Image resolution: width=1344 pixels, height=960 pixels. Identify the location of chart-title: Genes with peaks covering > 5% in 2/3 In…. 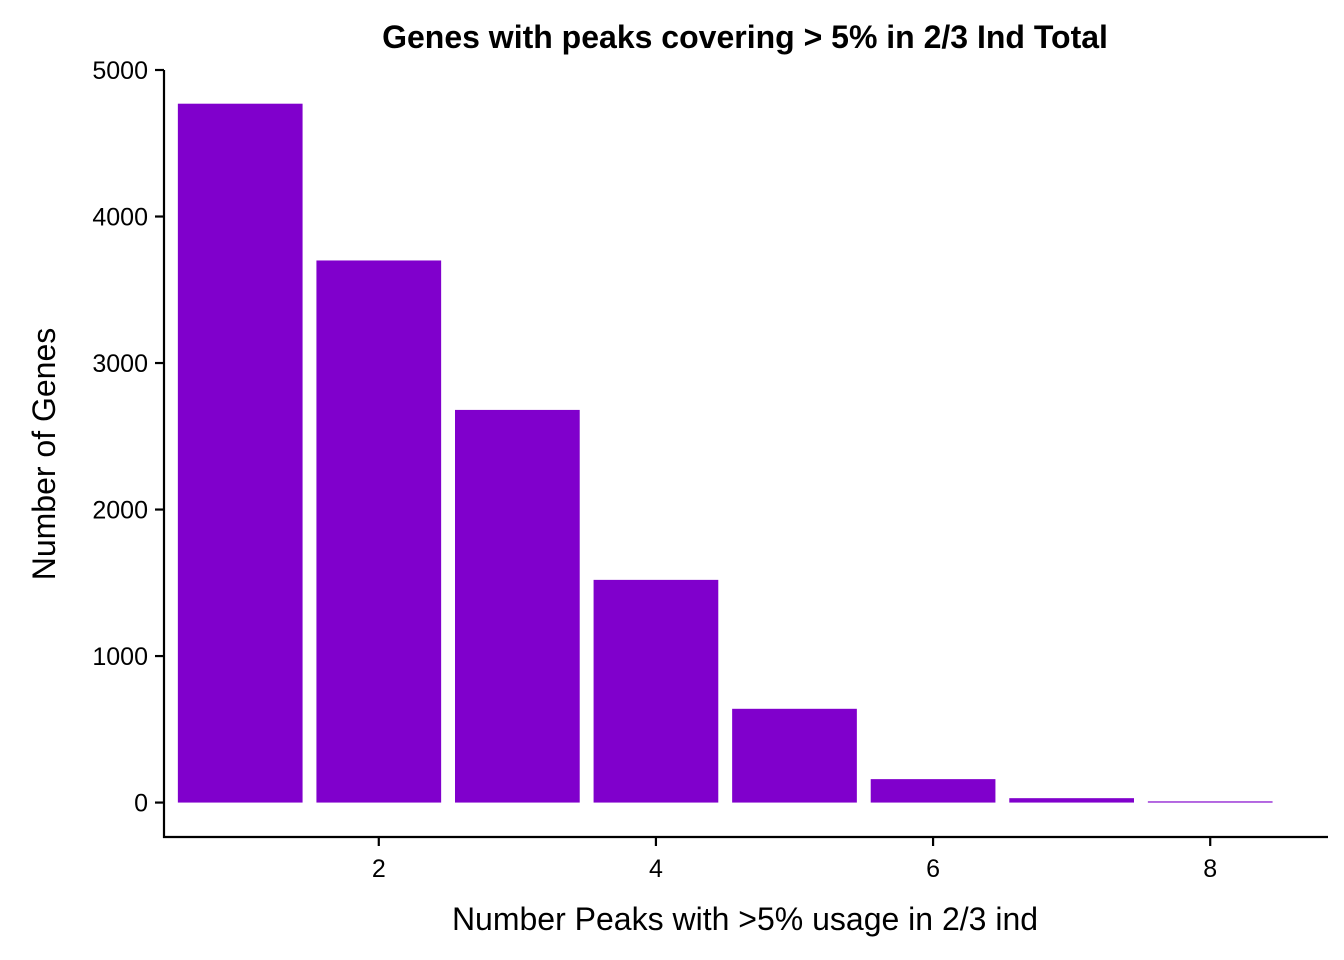
(745, 37).